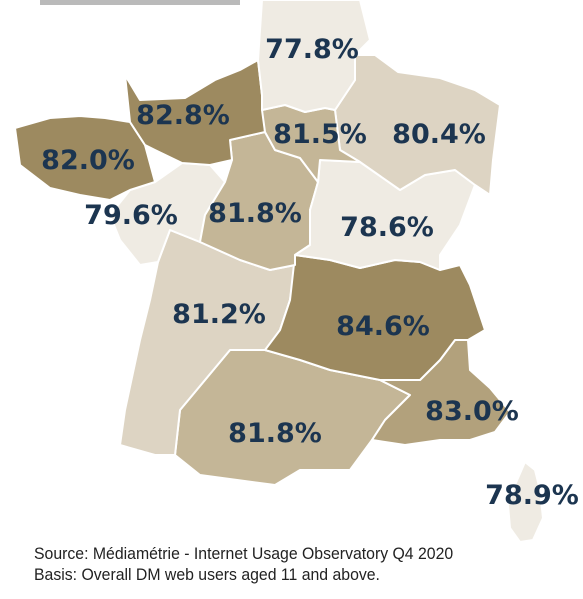 The image size is (583, 599). I want to click on region-bretagne, so click(85, 158).